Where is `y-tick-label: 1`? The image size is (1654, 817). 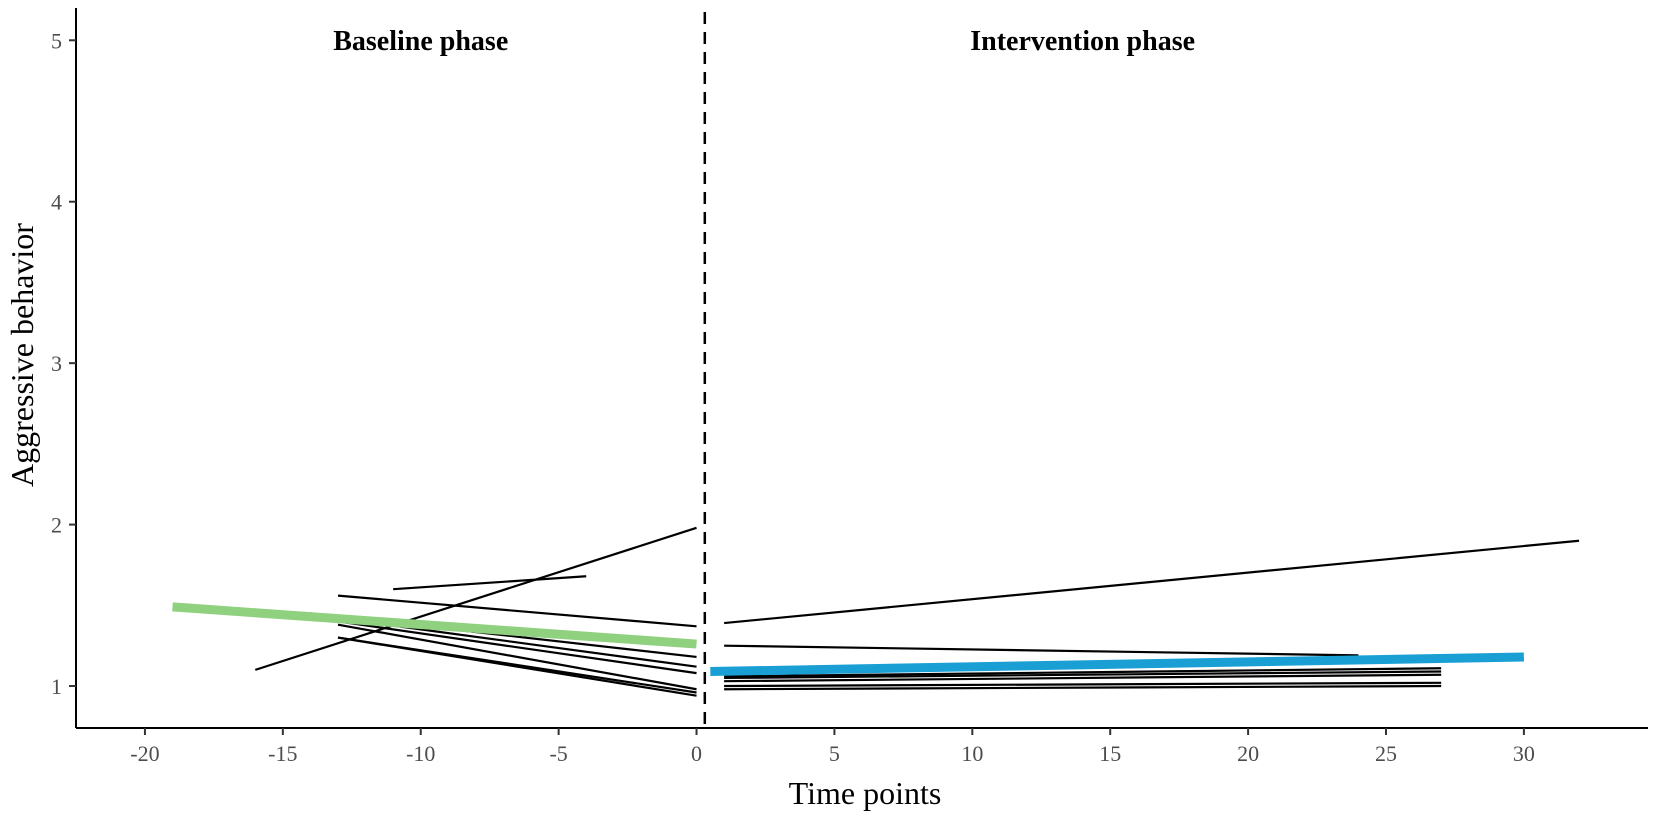
y-tick-label: 1 is located at coordinates (56, 686).